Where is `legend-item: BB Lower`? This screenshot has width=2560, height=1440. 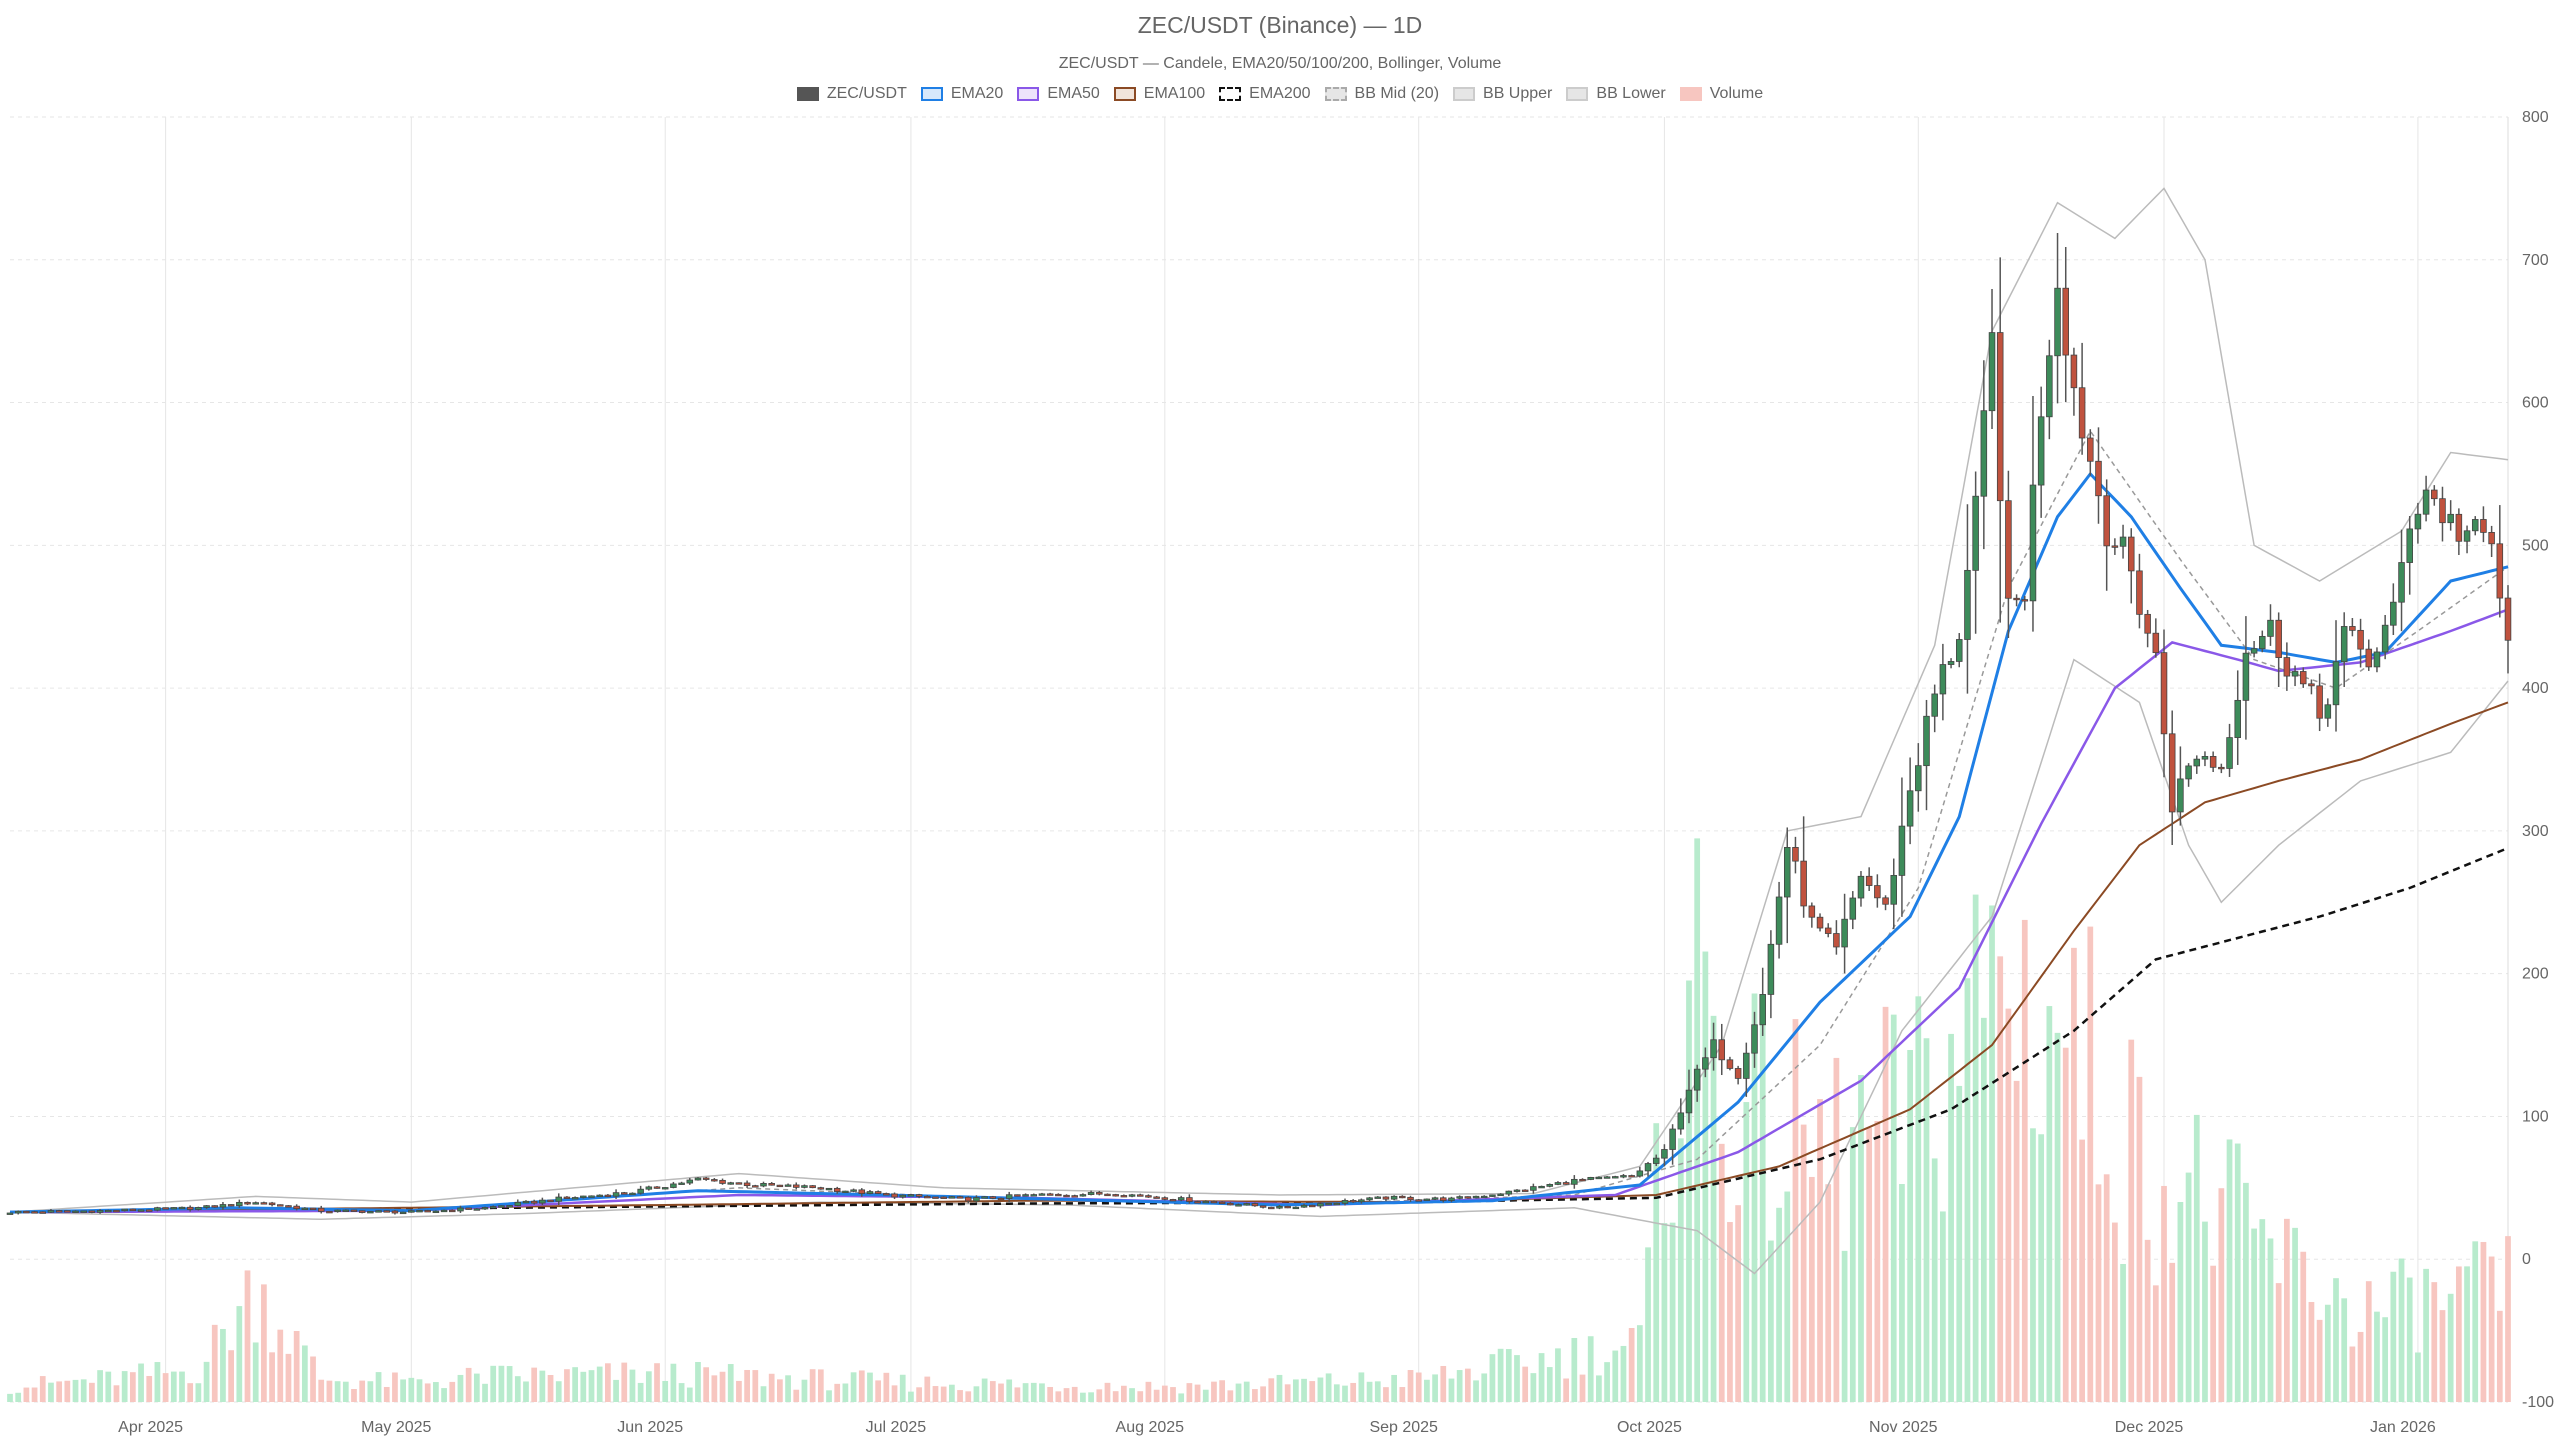
legend-item: BB Lower is located at coordinates (1616, 94).